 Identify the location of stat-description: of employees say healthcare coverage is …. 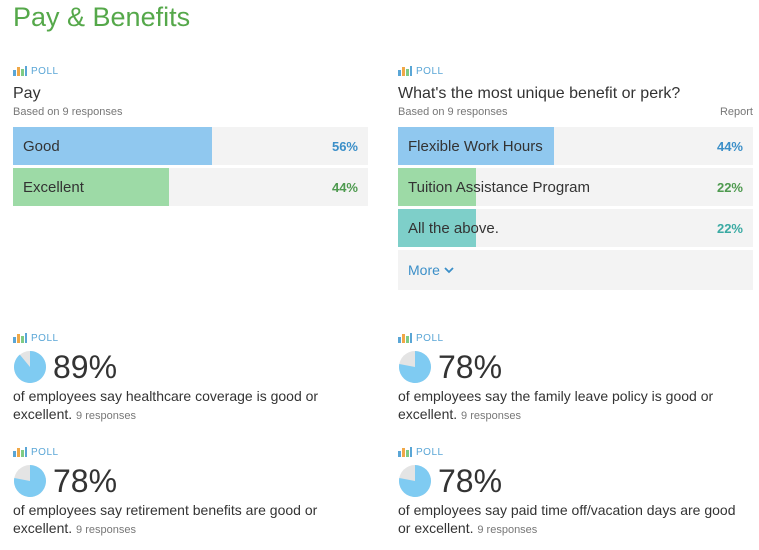
(166, 405).